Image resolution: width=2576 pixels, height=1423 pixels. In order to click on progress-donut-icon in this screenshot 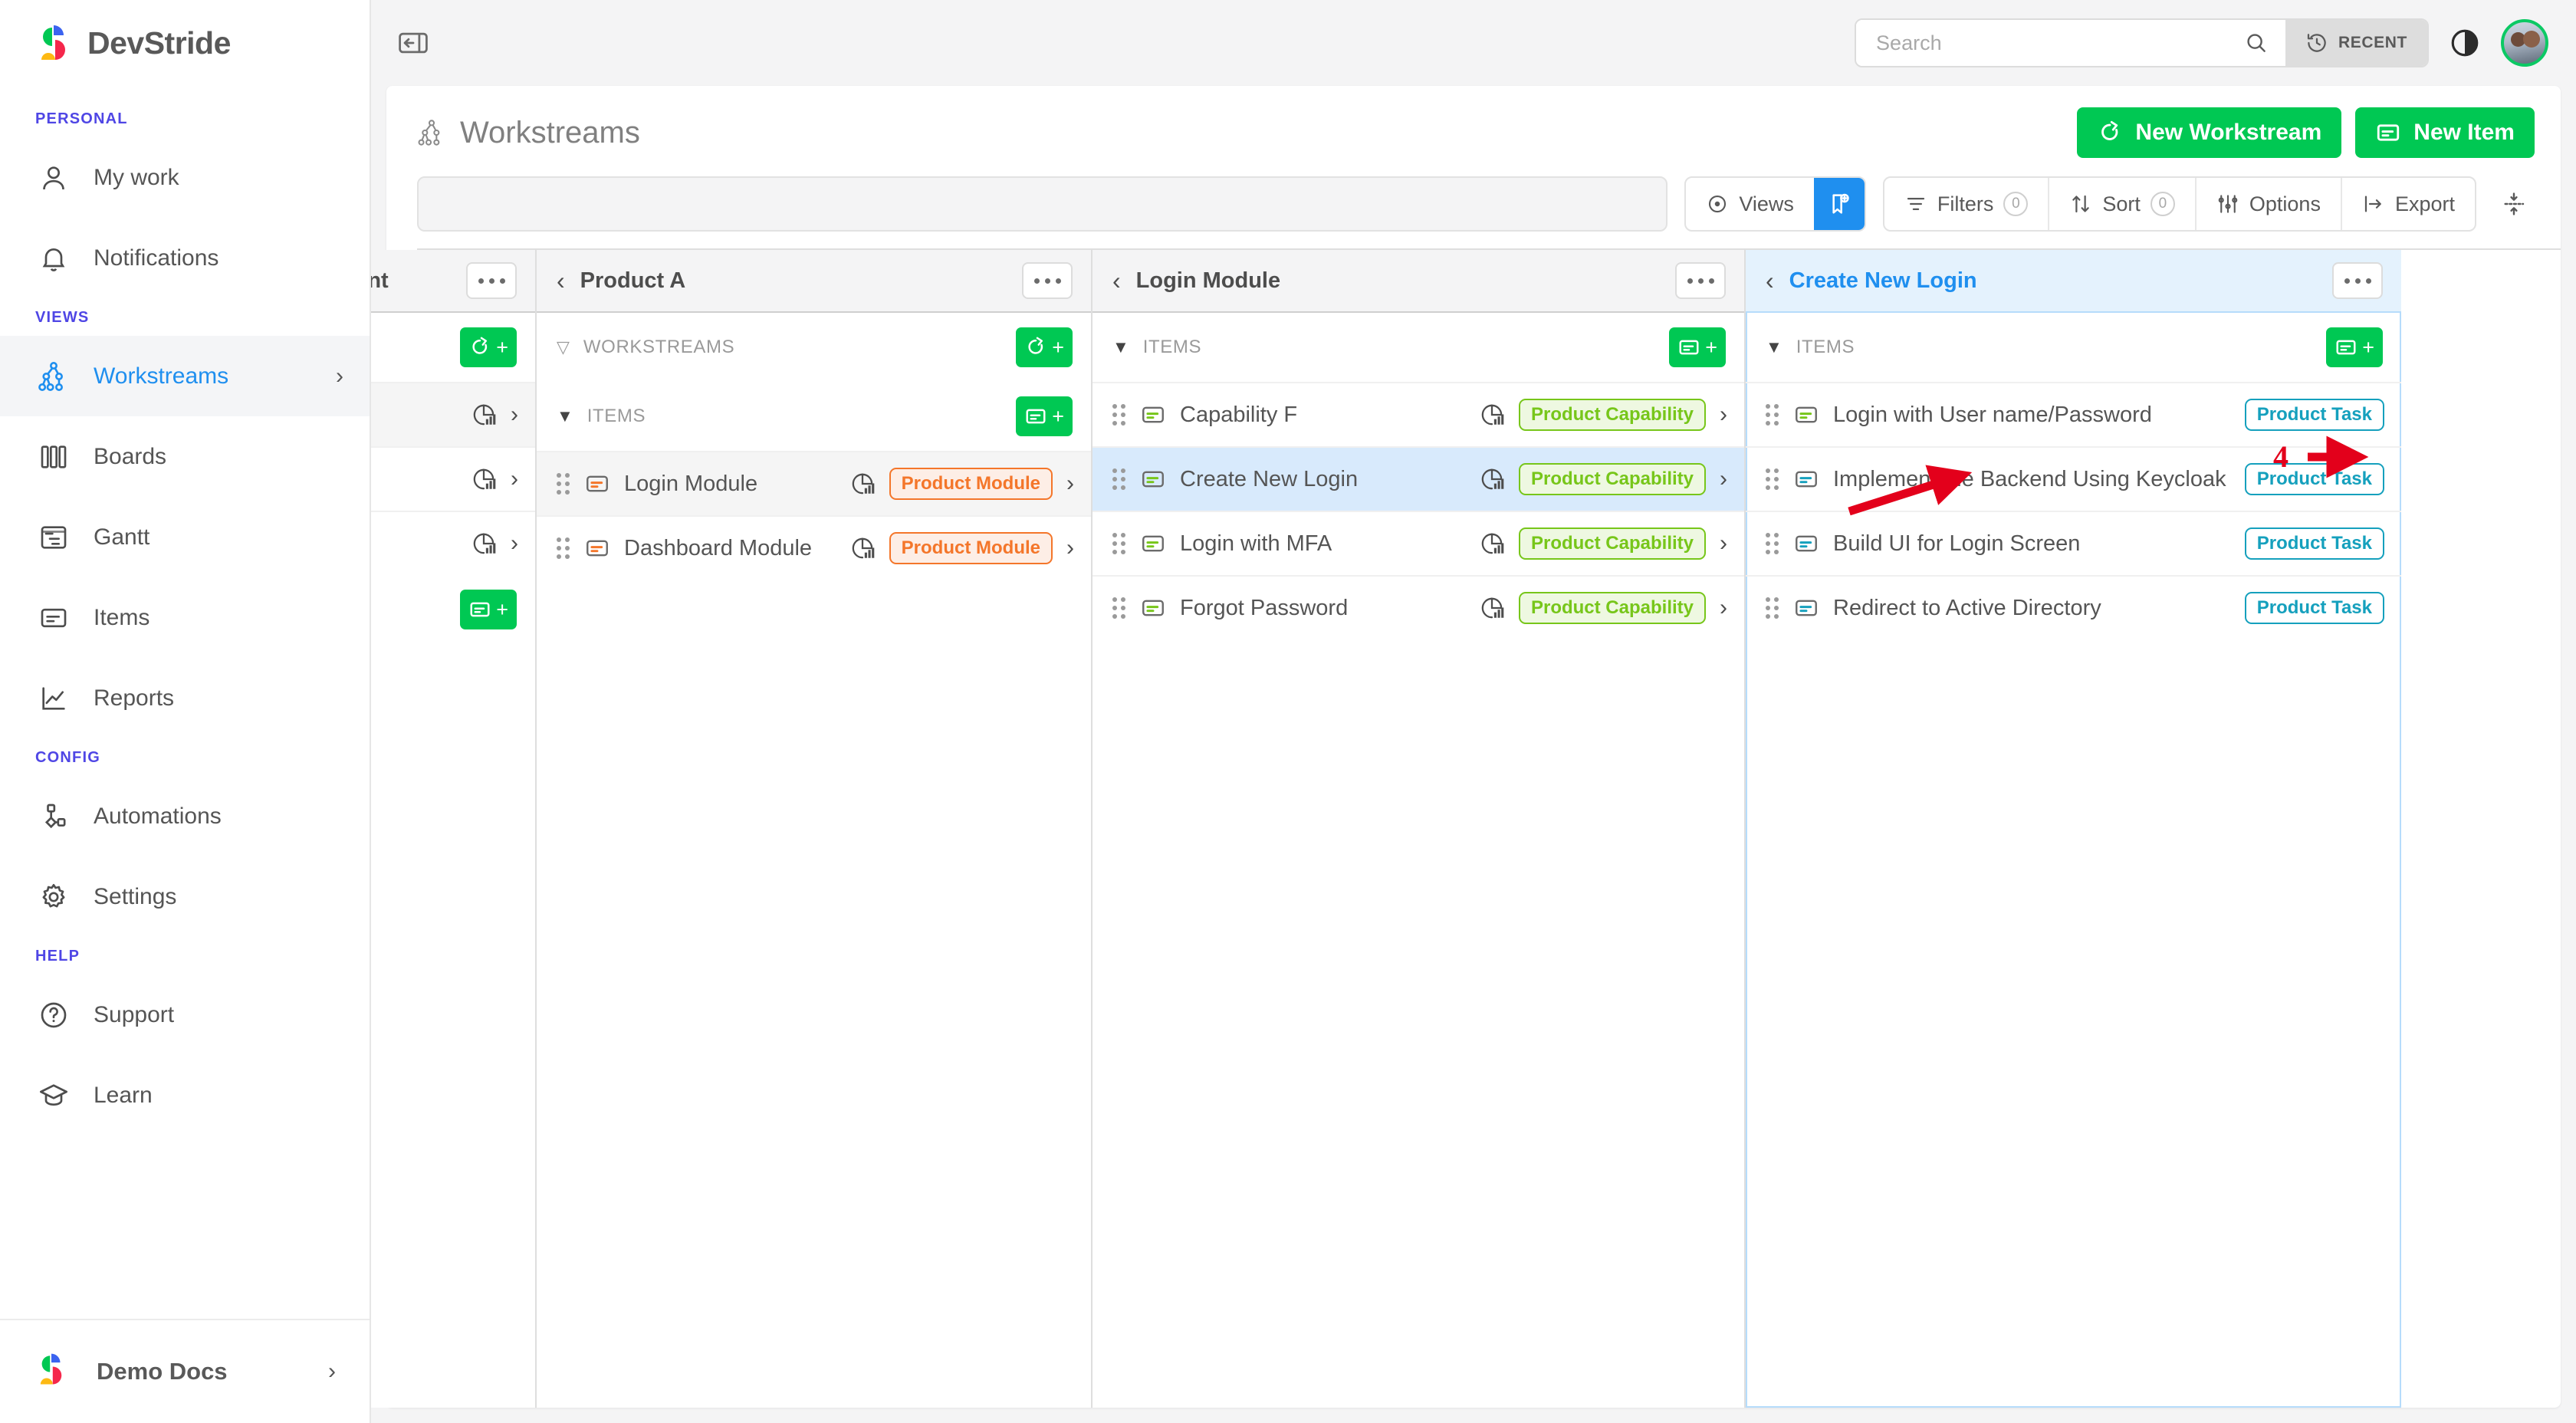, I will do `click(484, 415)`.